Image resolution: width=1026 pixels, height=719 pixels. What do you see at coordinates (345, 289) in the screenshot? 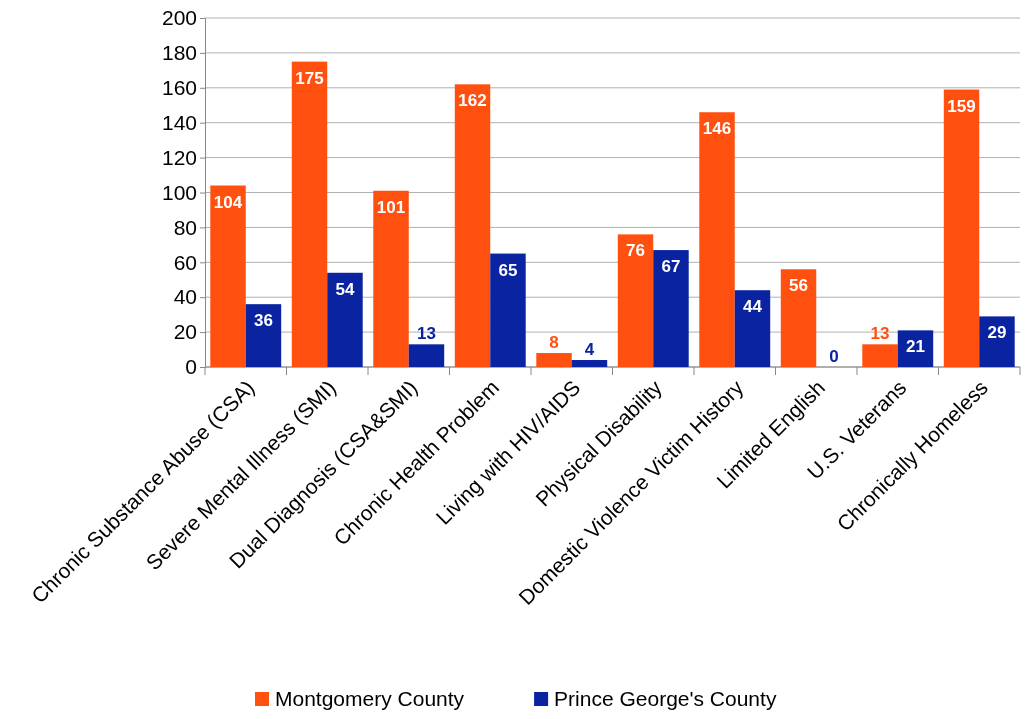
I see `data-label: 54` at bounding box center [345, 289].